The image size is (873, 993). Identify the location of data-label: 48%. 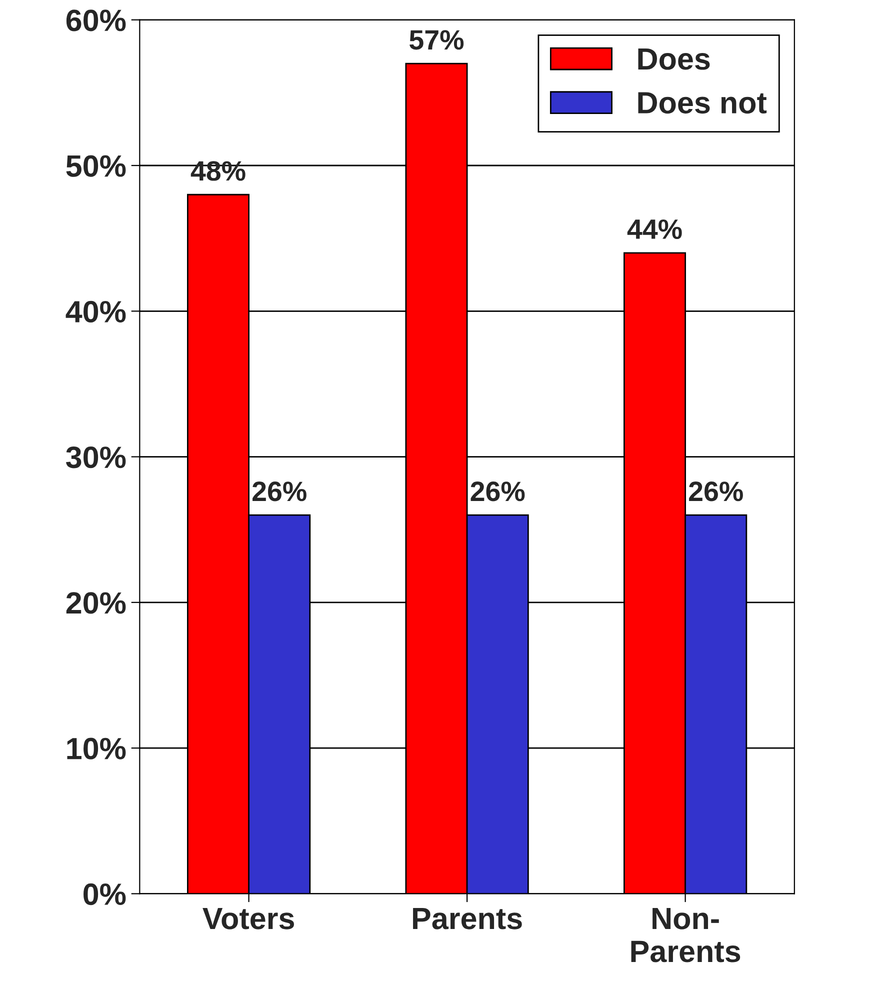
(218, 171).